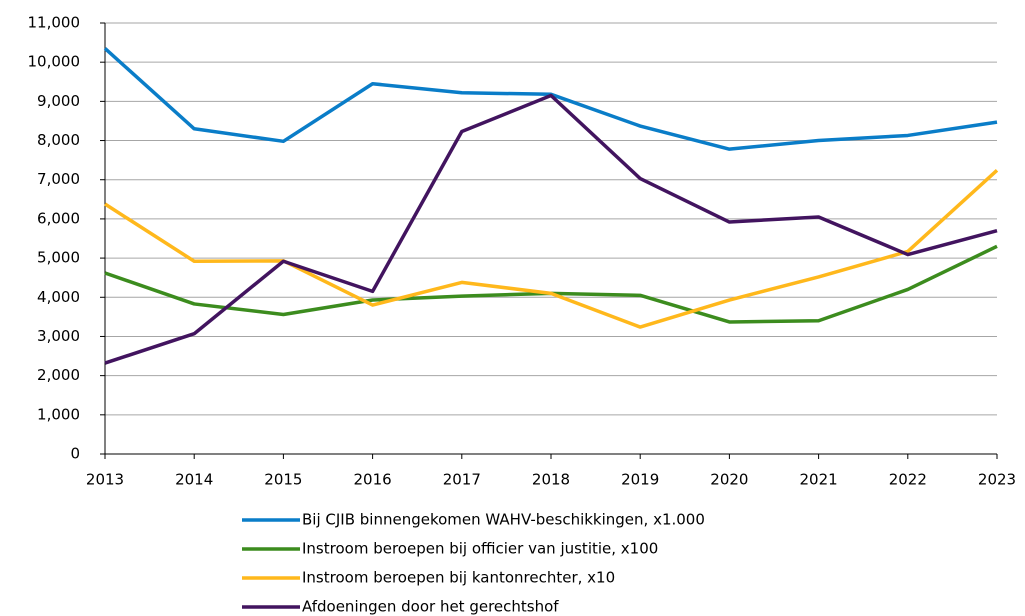 The width and height of the screenshot is (1025, 616). What do you see at coordinates (551, 480) in the screenshot?
I see `x-tick-label: 2018` at bounding box center [551, 480].